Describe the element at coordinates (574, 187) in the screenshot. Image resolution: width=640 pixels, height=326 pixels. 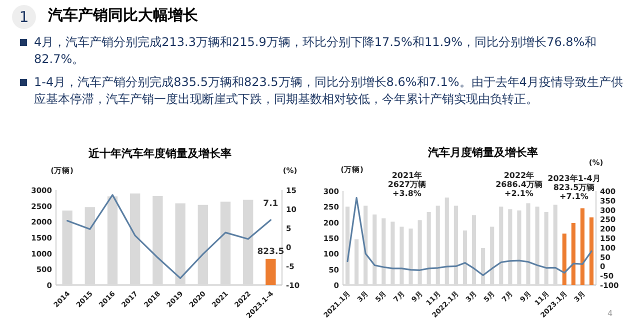
I see `annotation: 2023年1-4月 823.5万辆 +7.1%` at that location.